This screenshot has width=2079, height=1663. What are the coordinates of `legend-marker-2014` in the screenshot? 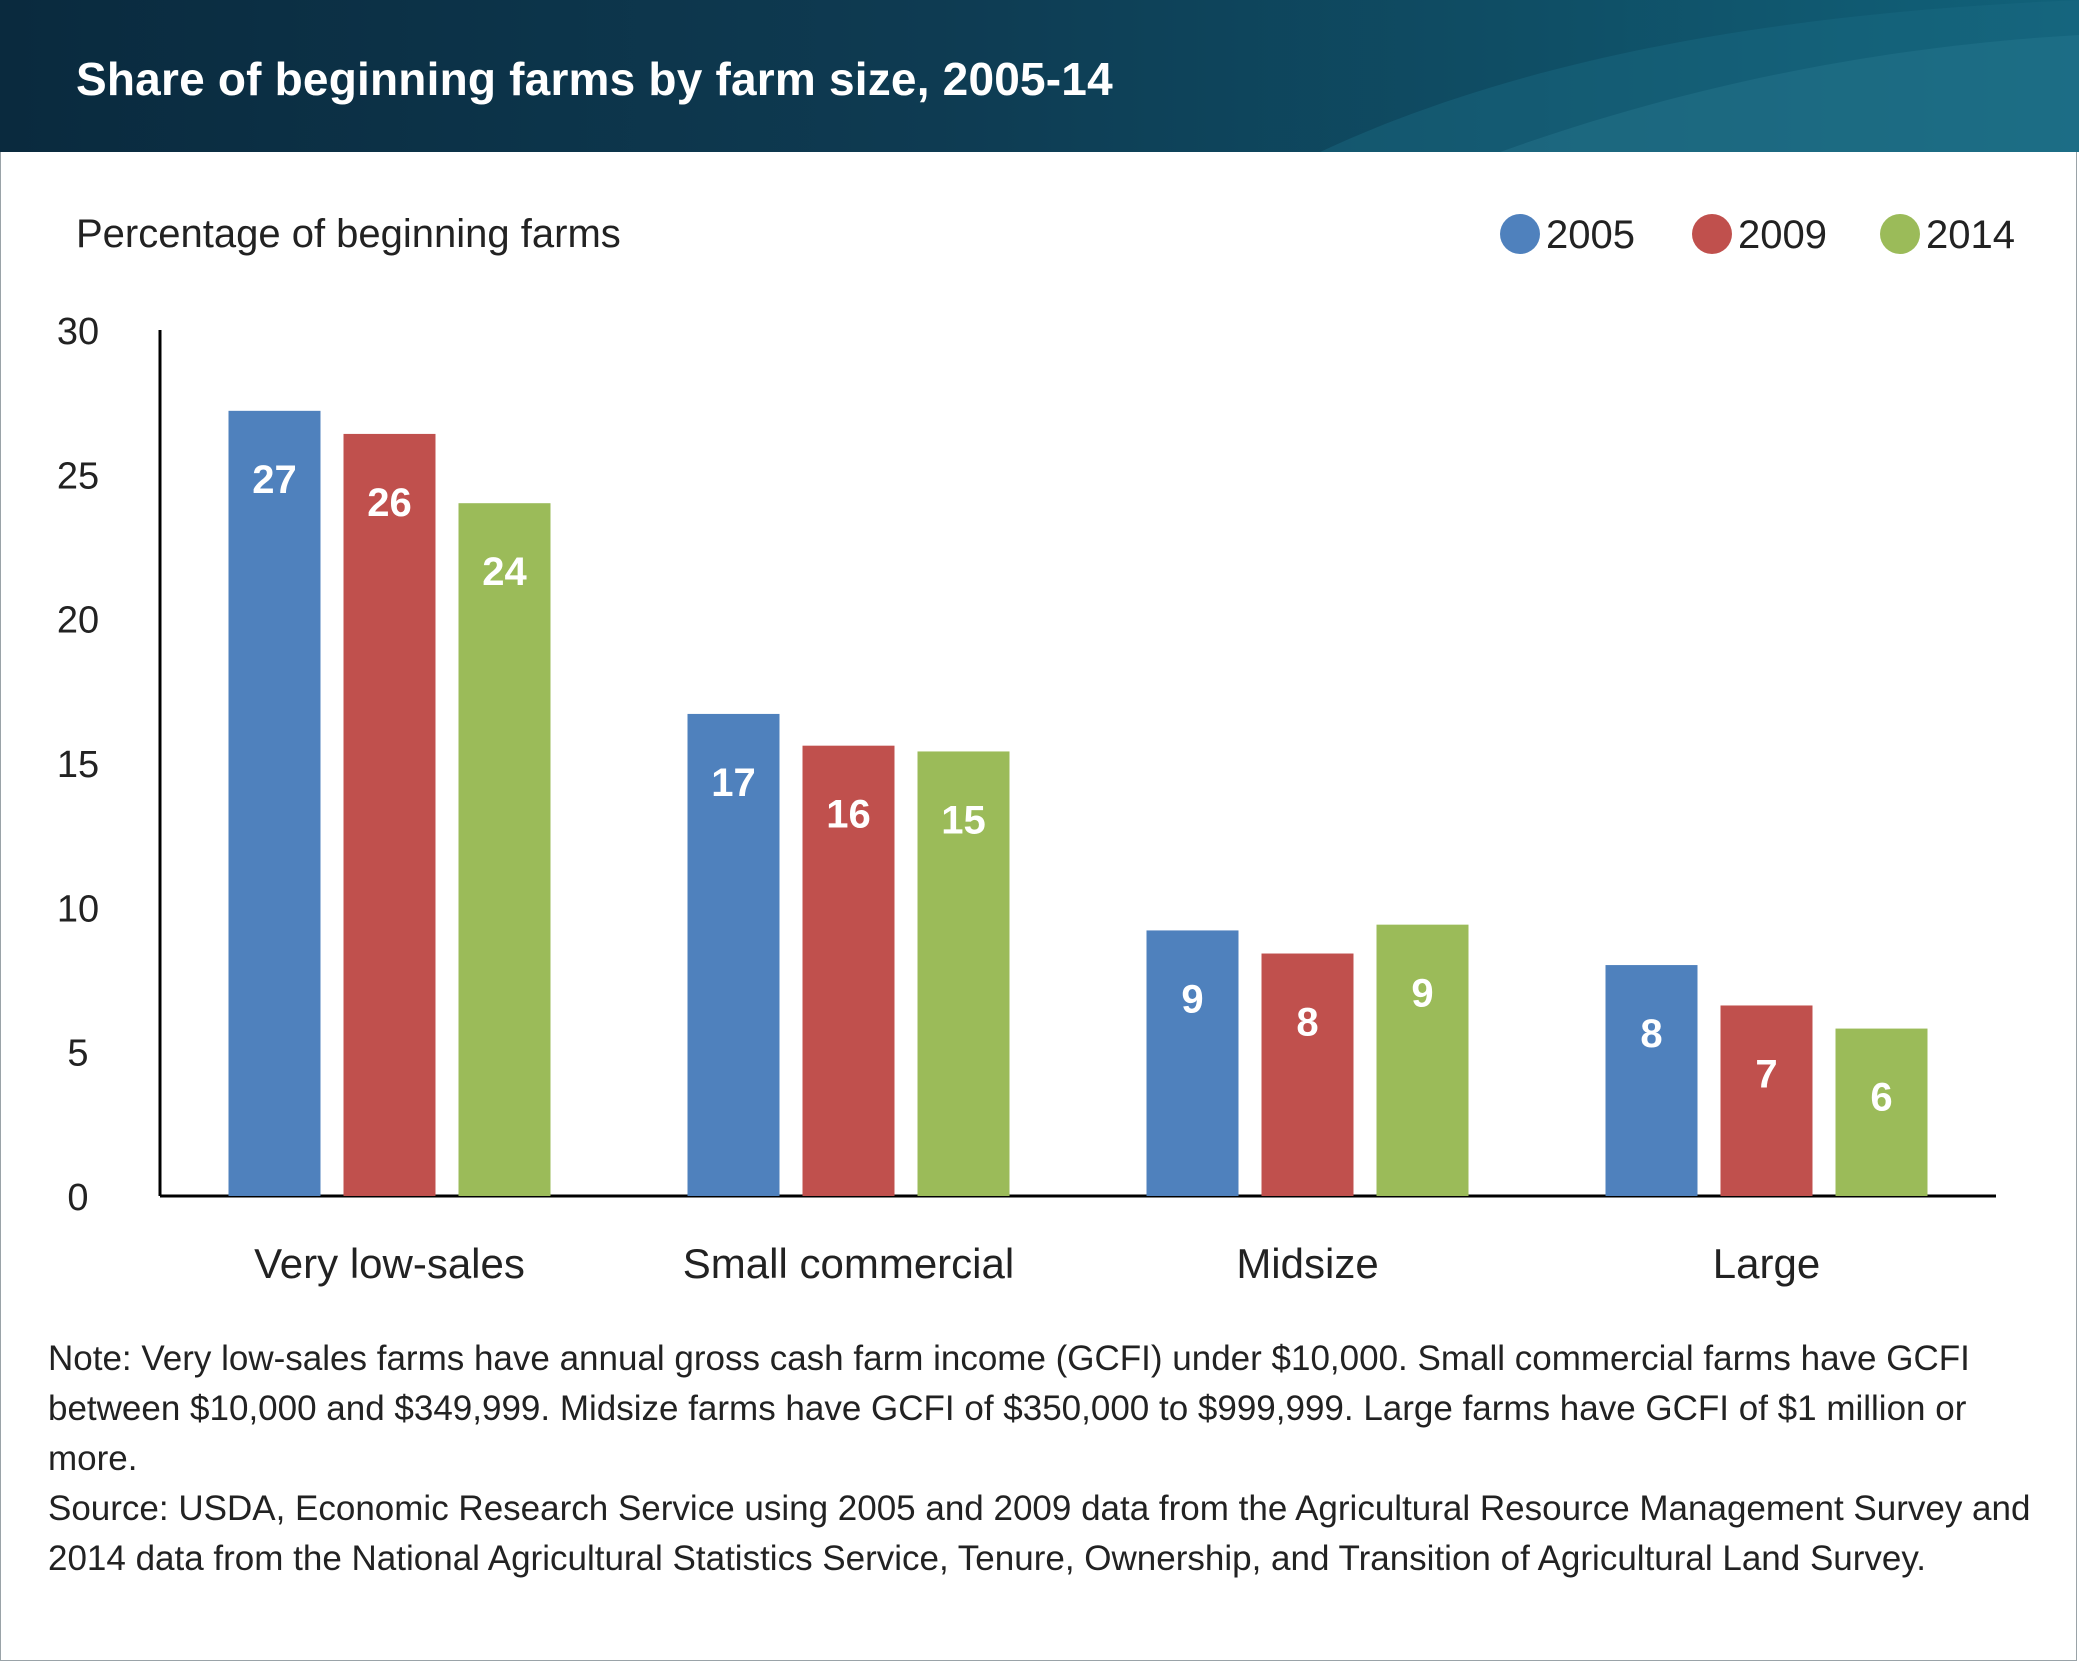 It's located at (1900, 234).